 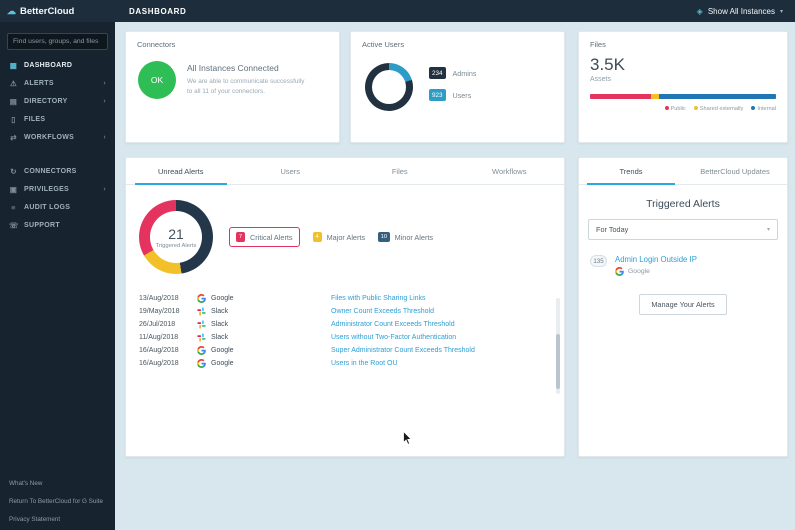 I want to click on manage-alerts-button: Manage Your Alerts, so click(x=683, y=304).